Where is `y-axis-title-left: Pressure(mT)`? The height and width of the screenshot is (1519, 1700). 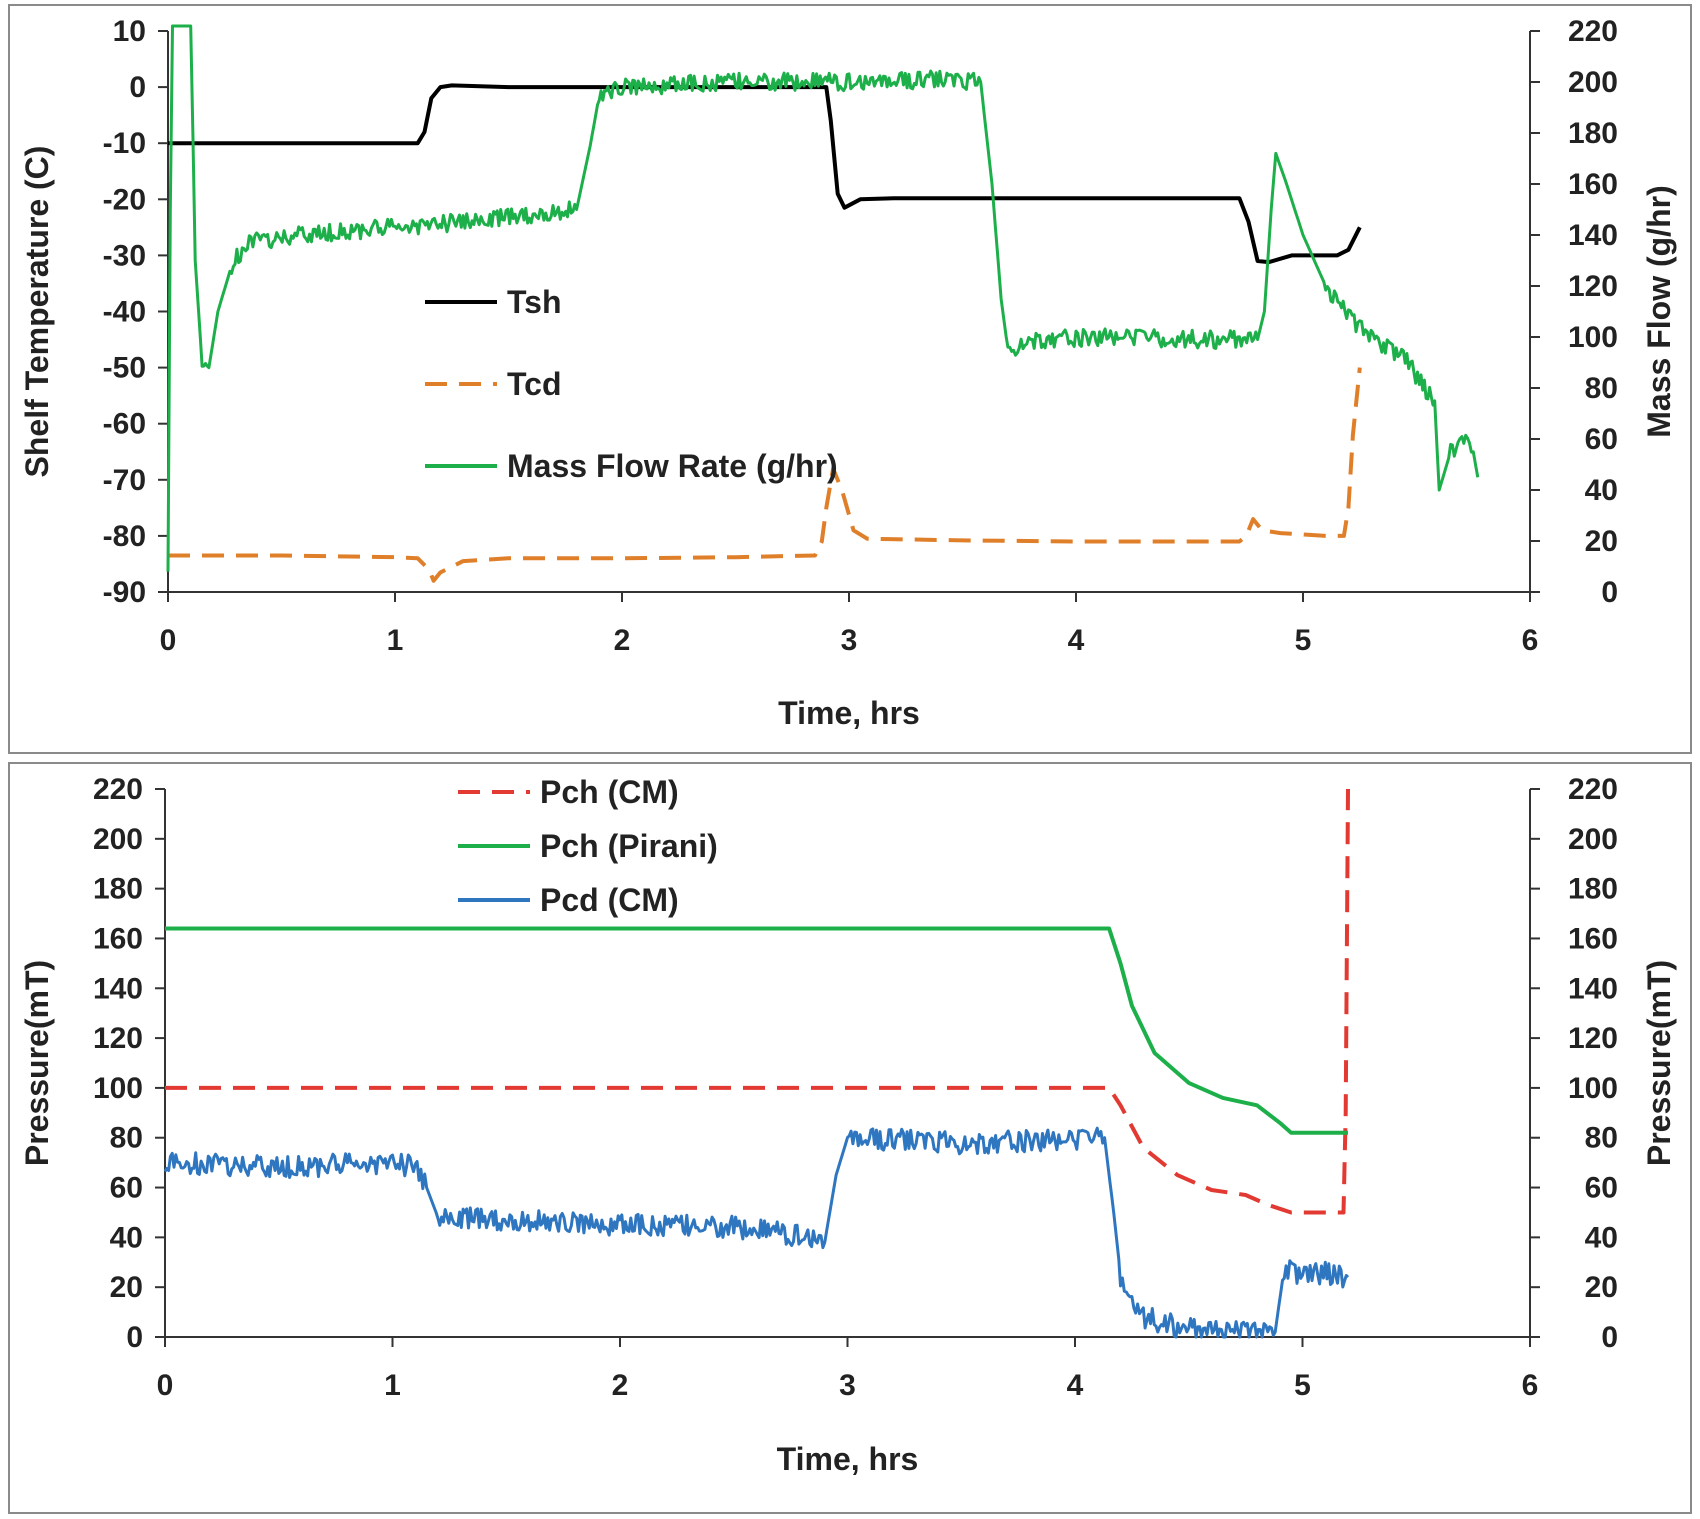 y-axis-title-left: Pressure(mT) is located at coordinates (37, 1063).